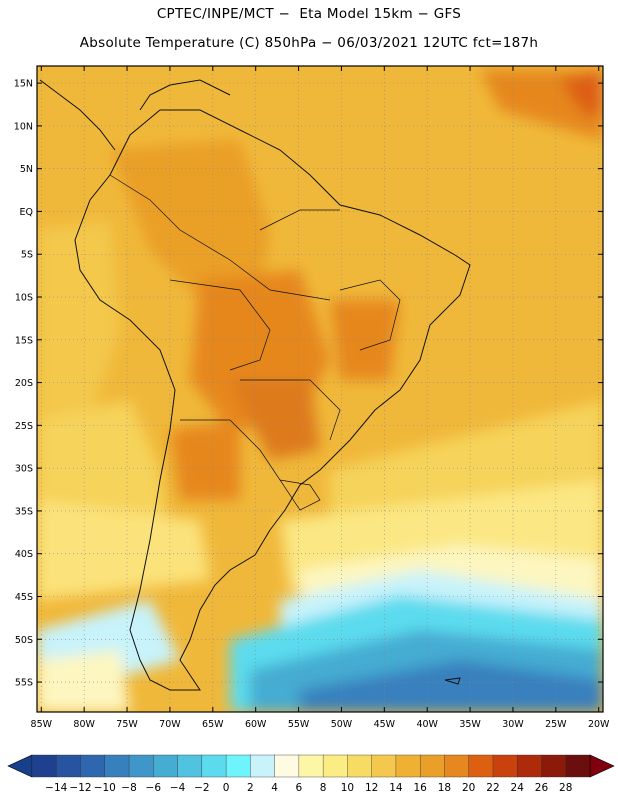  What do you see at coordinates (128, 788) in the screenshot?
I see `colorbar-label: −8` at bounding box center [128, 788].